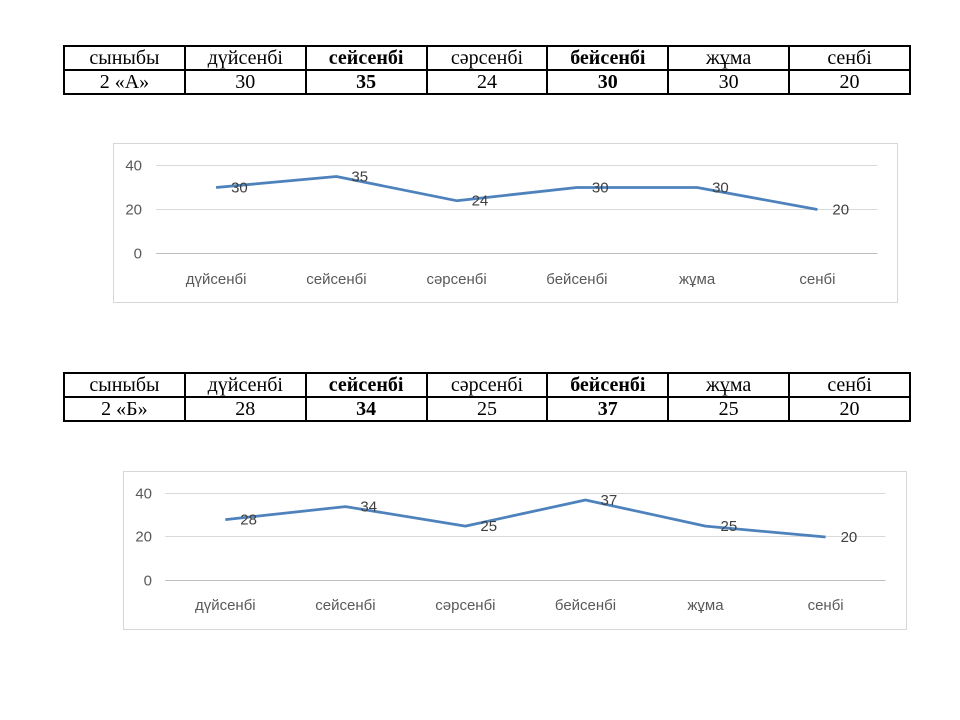 The width and height of the screenshot is (960, 720). What do you see at coordinates (359, 177) in the screenshot?
I see `svg-text: 35` at bounding box center [359, 177].